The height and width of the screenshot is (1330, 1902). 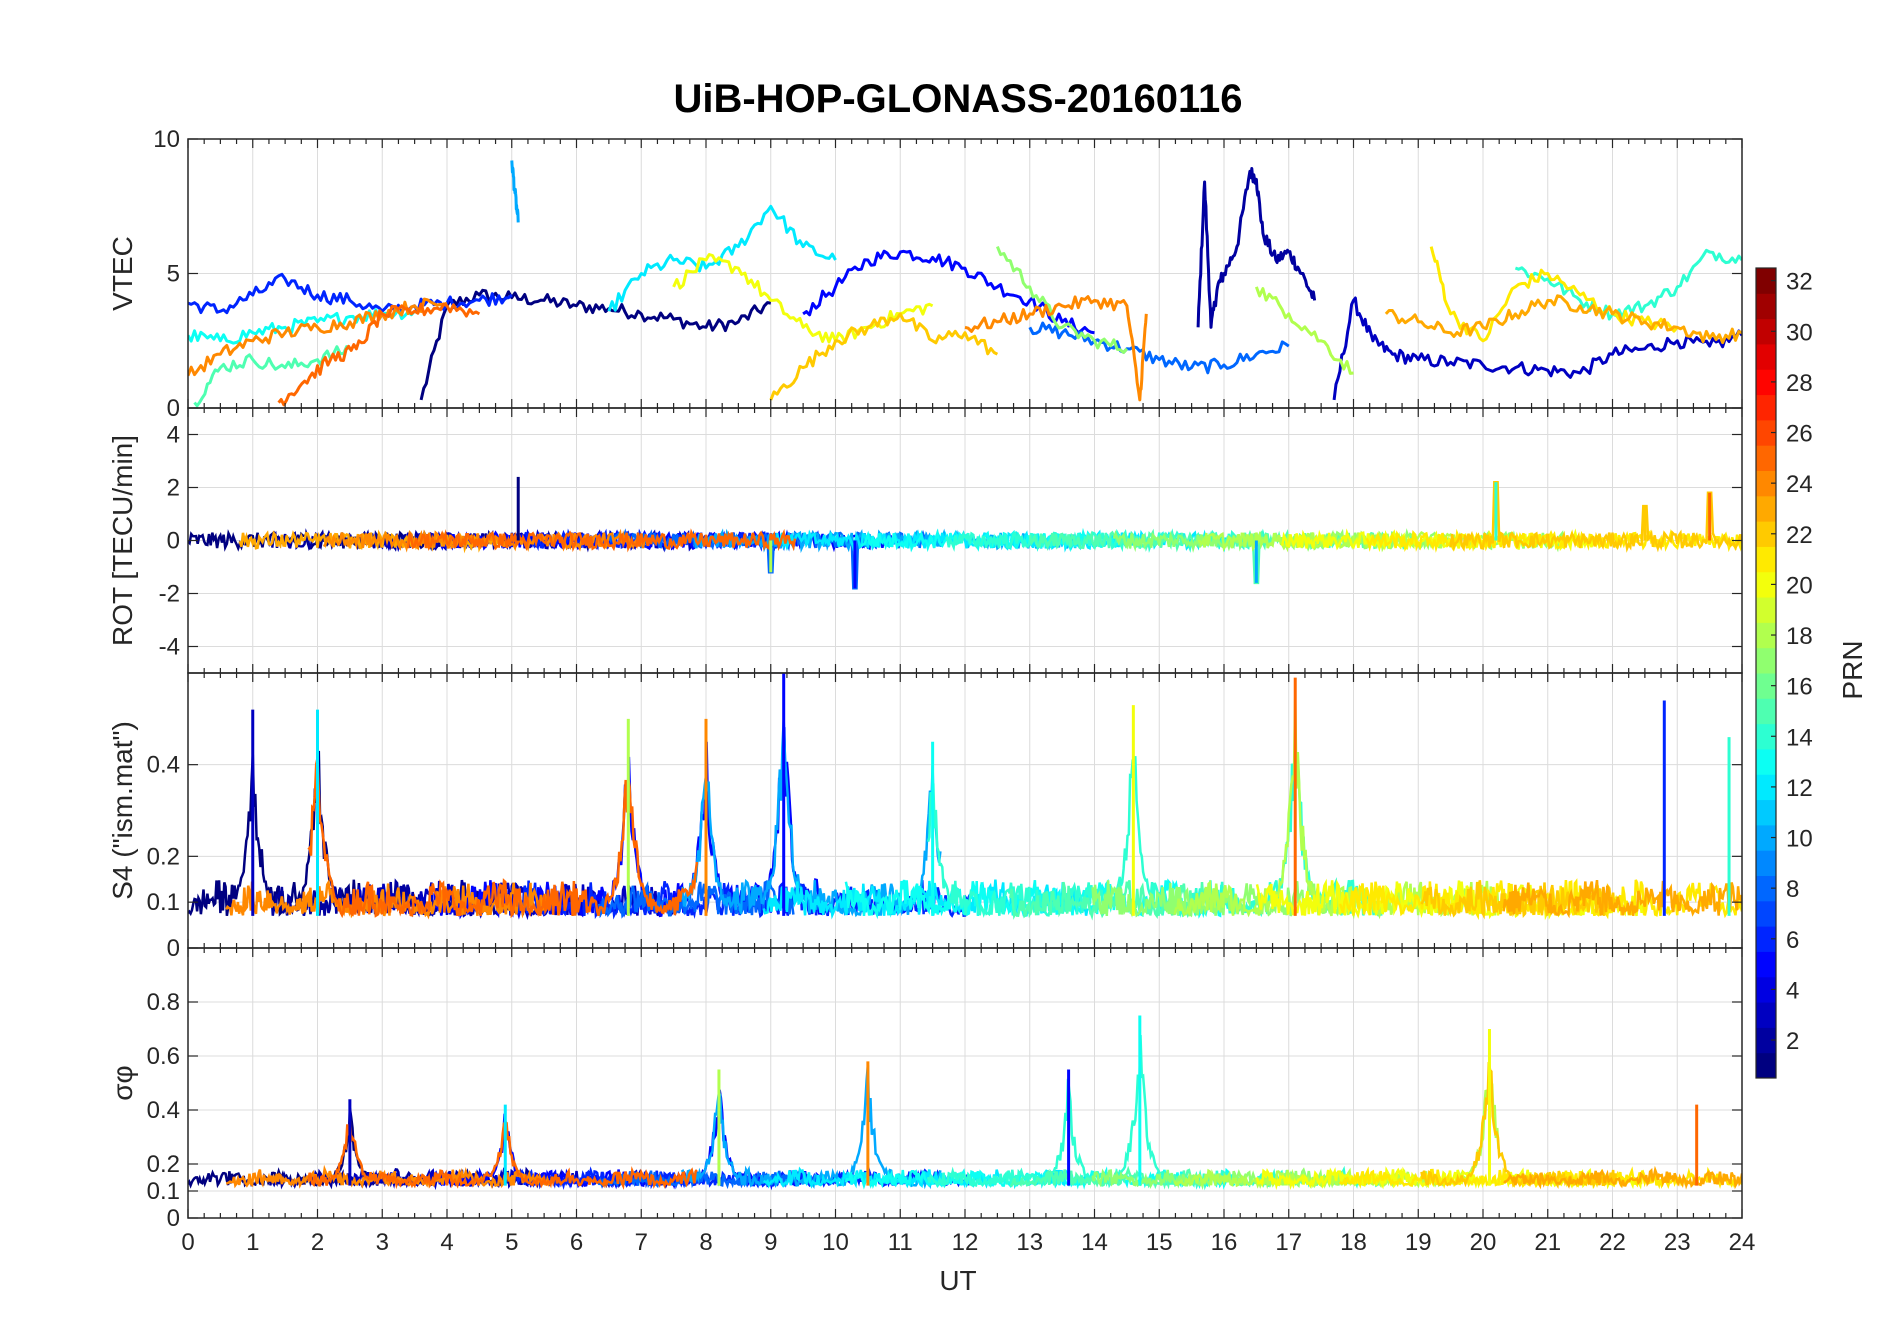 What do you see at coordinates (1799, 383) in the screenshot?
I see `colorbar-tick-label: 28` at bounding box center [1799, 383].